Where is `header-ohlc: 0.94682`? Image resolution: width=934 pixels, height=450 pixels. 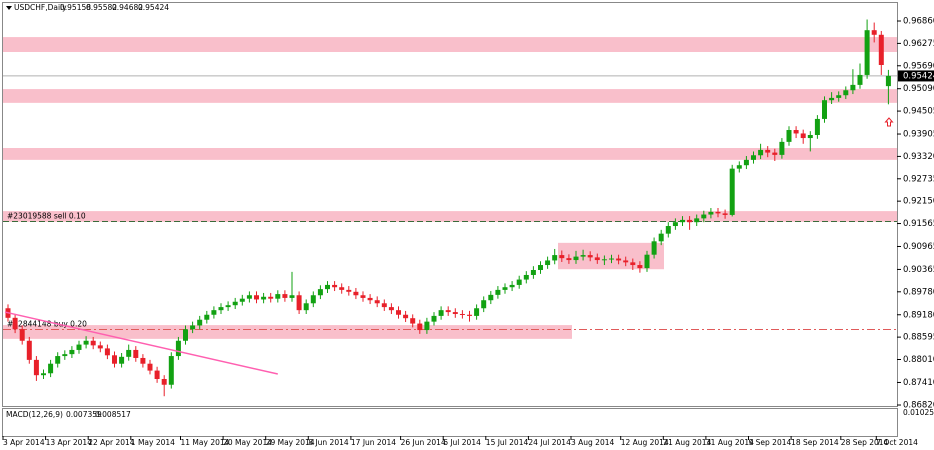
header-ohlc: 0.94682 is located at coordinates (127, 7).